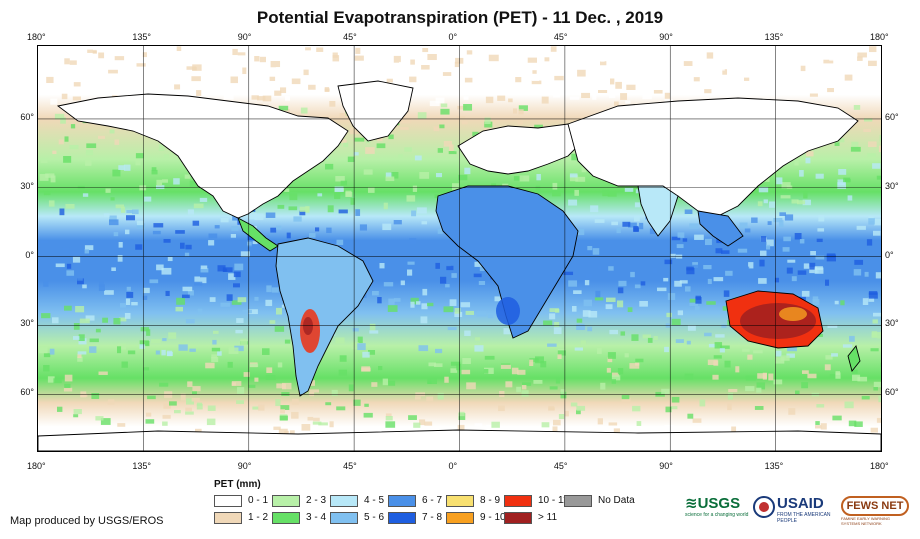  What do you see at coordinates (854, 358) in the screenshot?
I see `new-zealand` at bounding box center [854, 358].